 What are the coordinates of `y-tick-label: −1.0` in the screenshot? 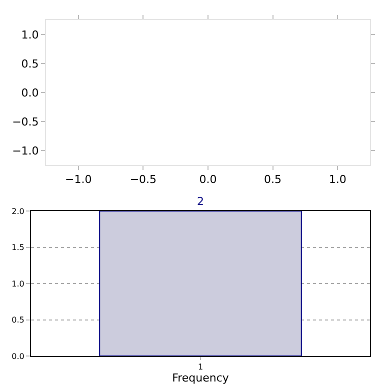 It's located at (25, 151).